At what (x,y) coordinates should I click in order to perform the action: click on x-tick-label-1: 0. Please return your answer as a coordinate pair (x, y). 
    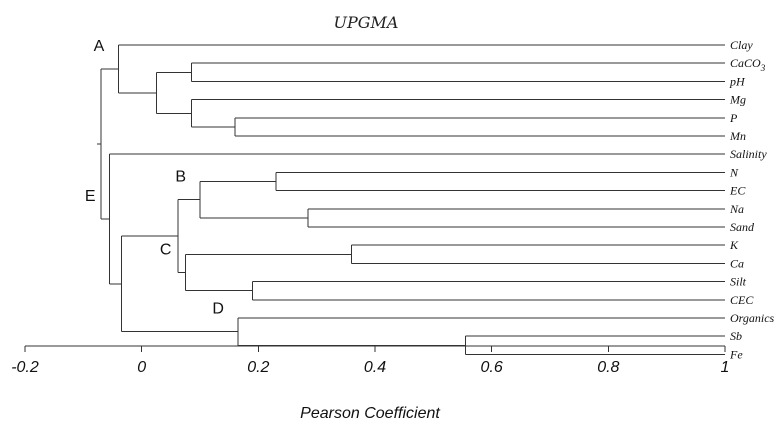
    Looking at the image, I should click on (141, 367).